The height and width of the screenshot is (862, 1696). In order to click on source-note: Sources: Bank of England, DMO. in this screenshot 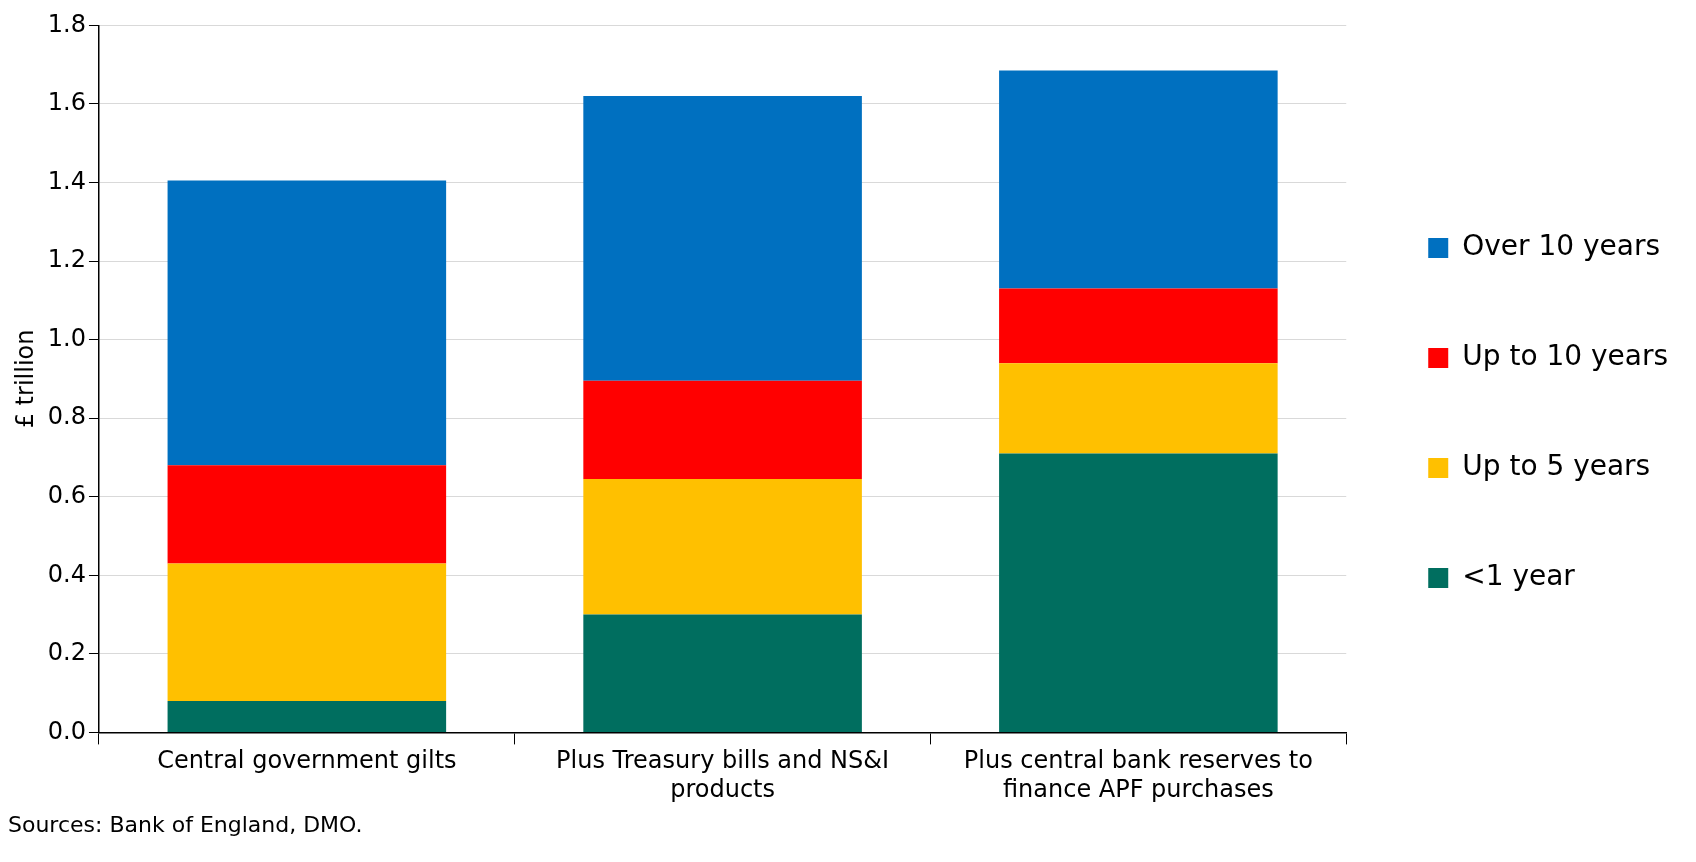, I will do `click(186, 824)`.